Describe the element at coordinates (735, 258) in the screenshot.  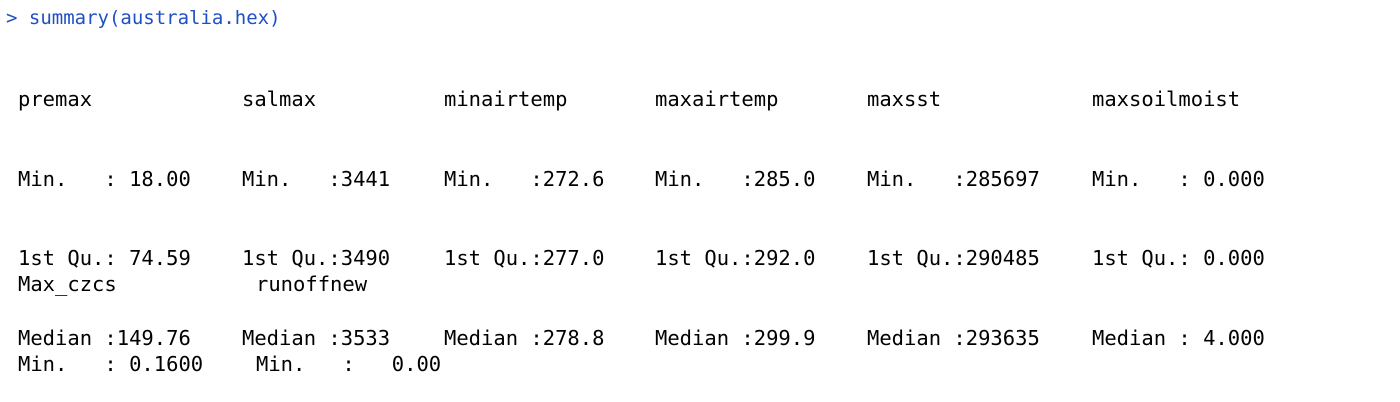
I see `stat-1st-qu: 1st Qu.:292.0` at that location.